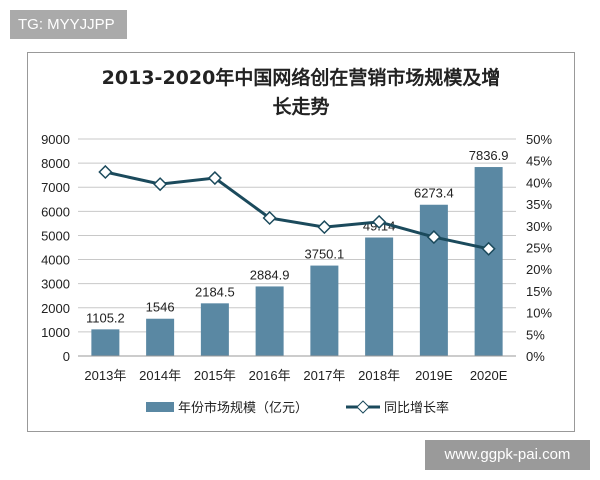 The image size is (600, 480). Describe the element at coordinates (270, 375) in the screenshot. I see `x-tick-label: 2016年` at that location.